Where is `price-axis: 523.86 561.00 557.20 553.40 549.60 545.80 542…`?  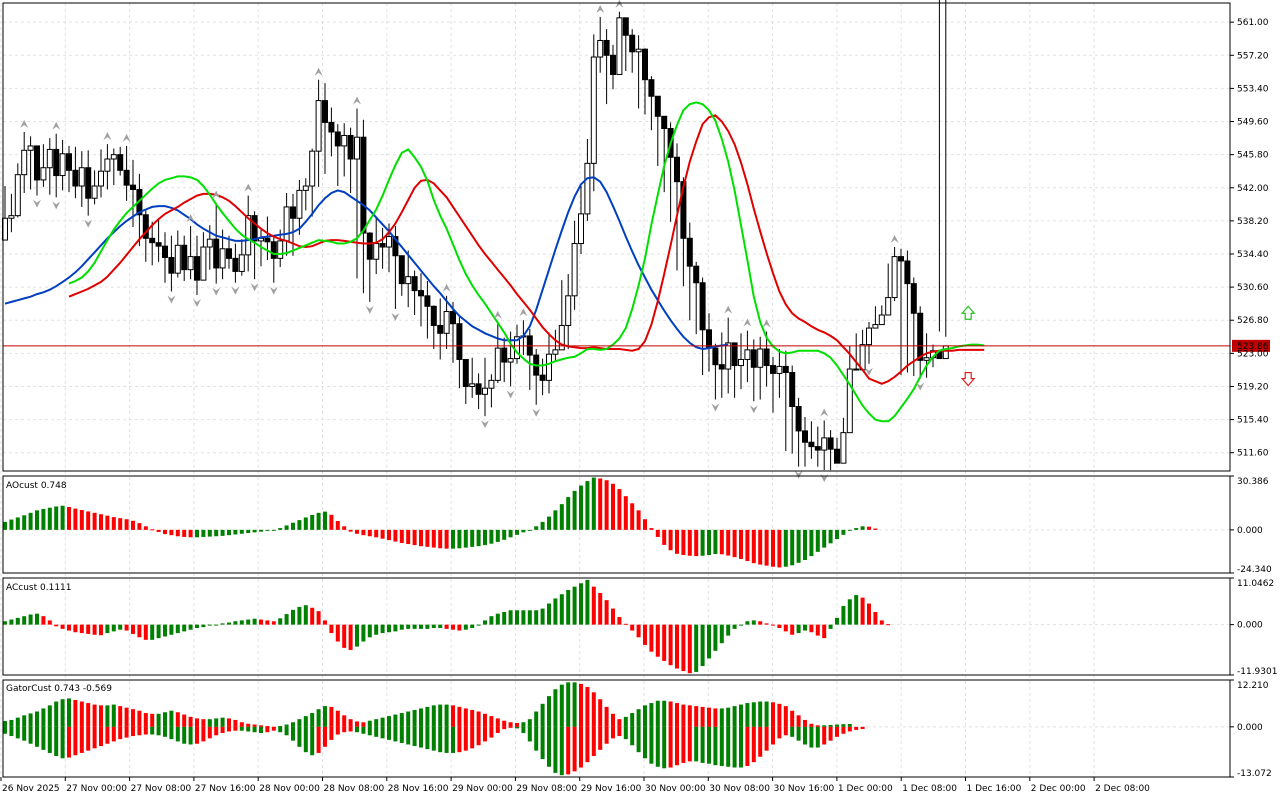 price-axis: 523.86 561.00 557.20 553.40 549.60 545.80 542… is located at coordinates (1250, 238).